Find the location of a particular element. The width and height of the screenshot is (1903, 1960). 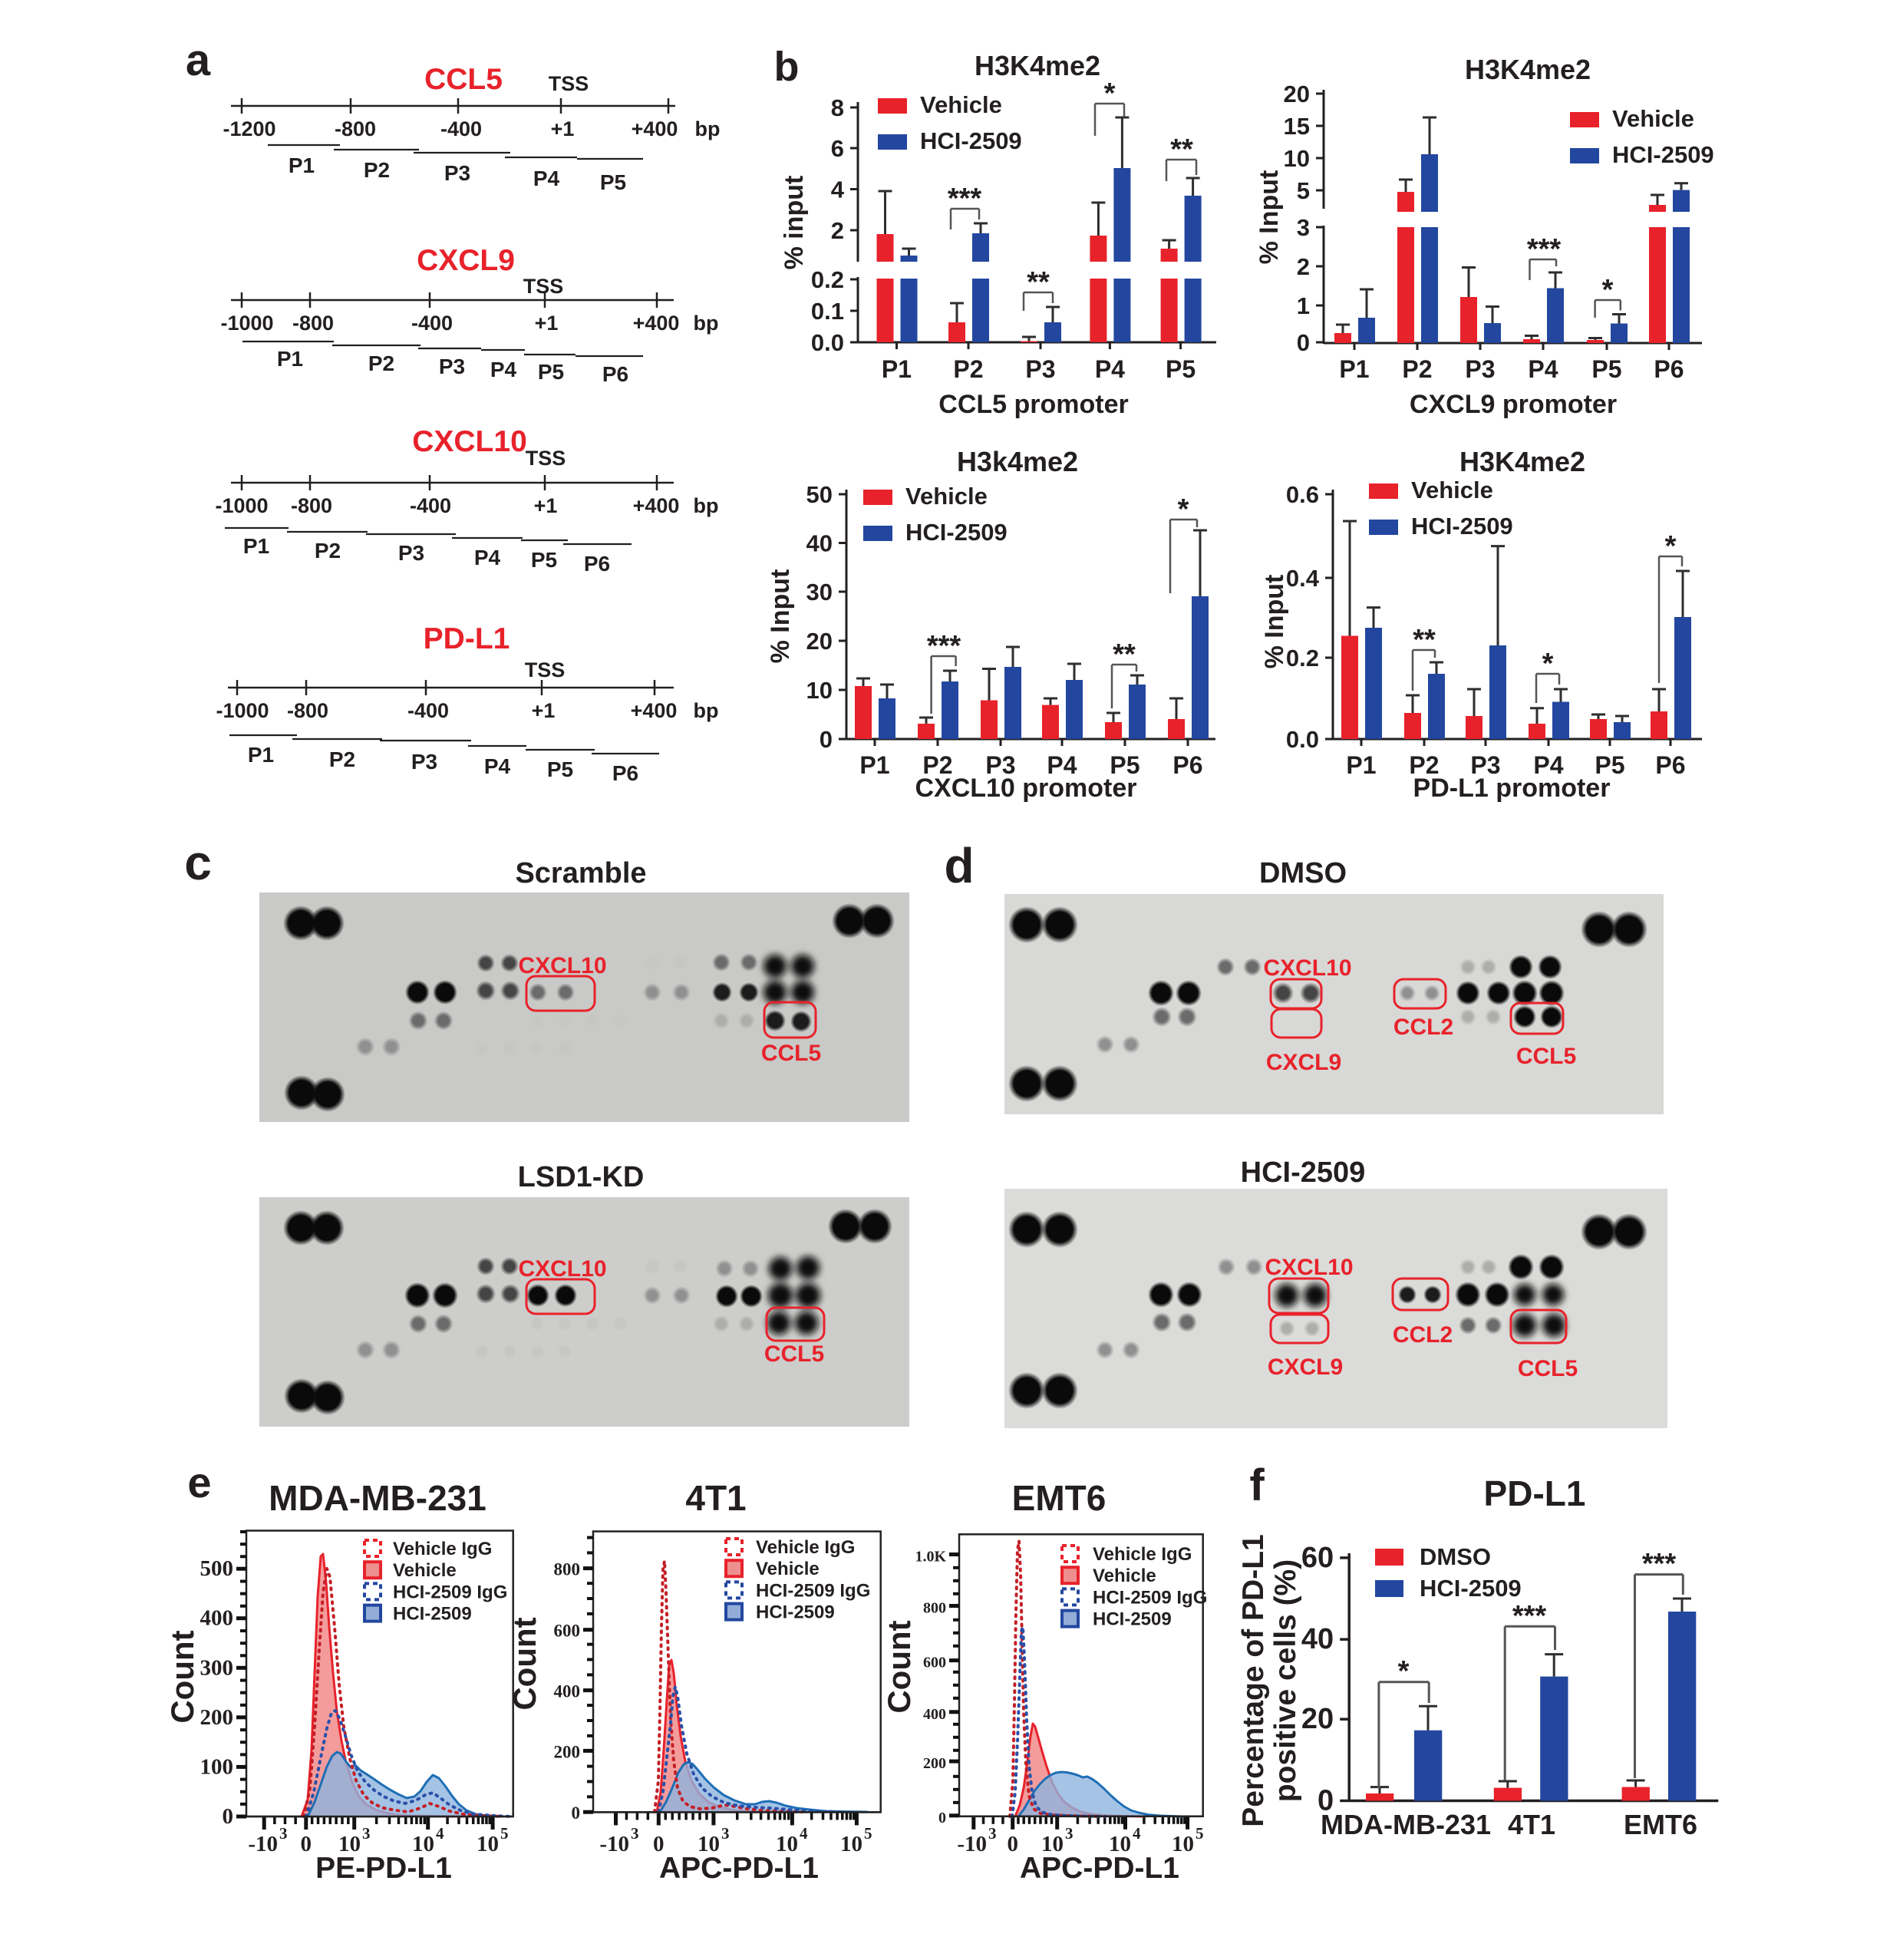

svg-text: H3k4me2 is located at coordinates (1018, 461).